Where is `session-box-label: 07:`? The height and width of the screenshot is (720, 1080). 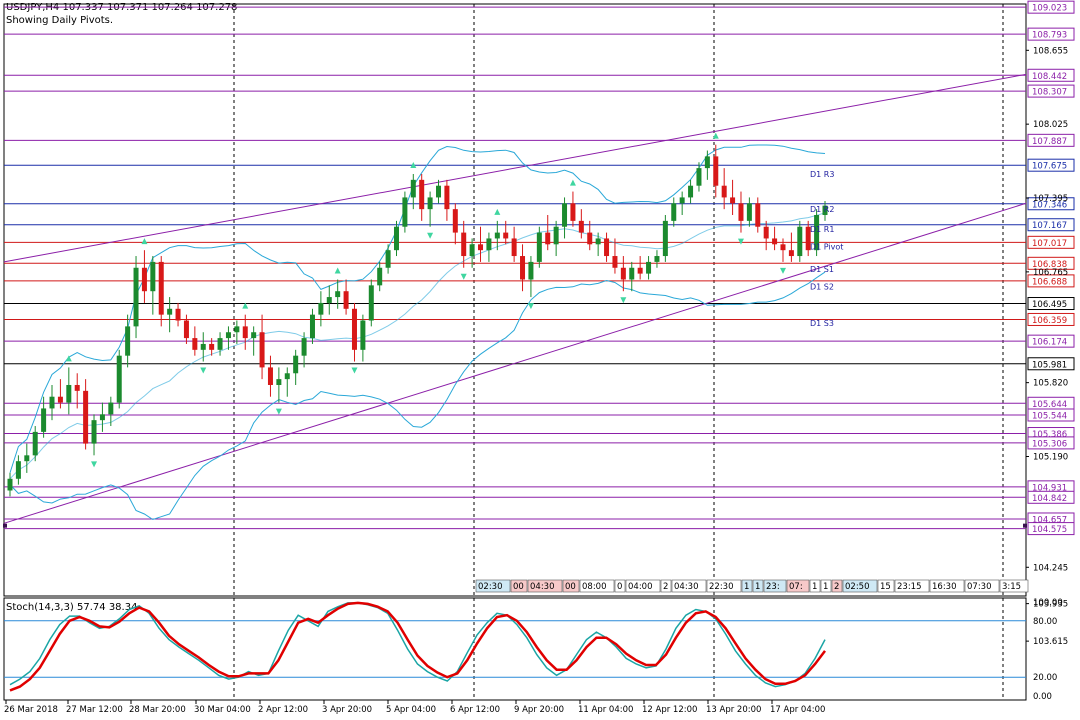
session-box-label: 07: is located at coordinates (796, 587).